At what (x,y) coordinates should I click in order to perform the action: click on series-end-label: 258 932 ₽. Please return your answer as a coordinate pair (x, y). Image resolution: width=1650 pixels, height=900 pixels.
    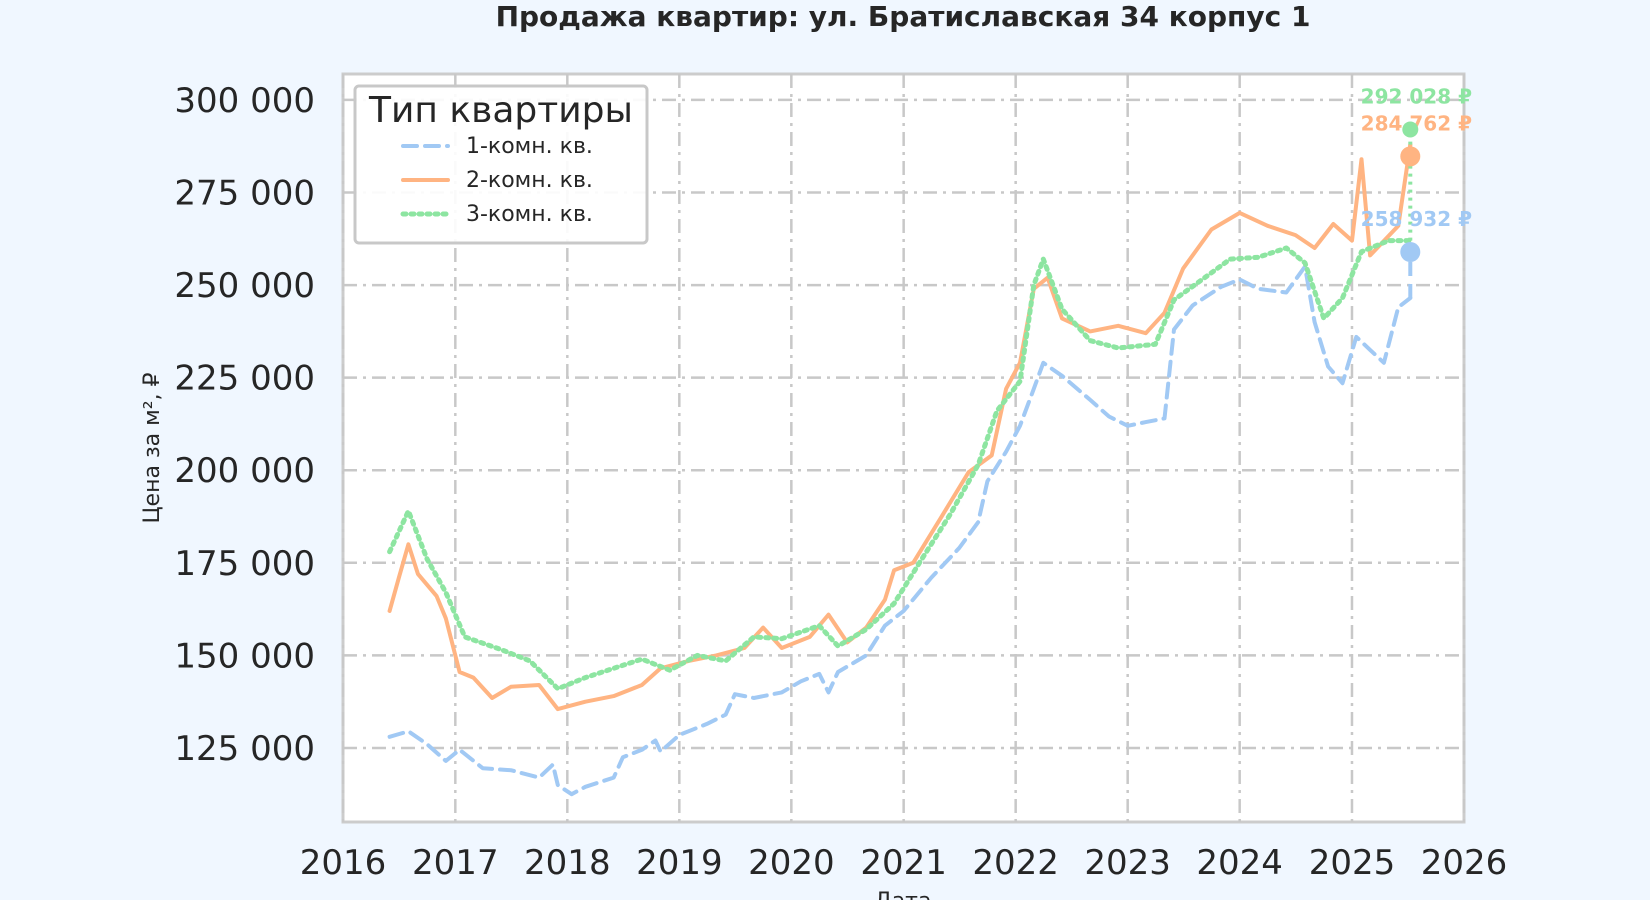
    Looking at the image, I should click on (1416, 219).